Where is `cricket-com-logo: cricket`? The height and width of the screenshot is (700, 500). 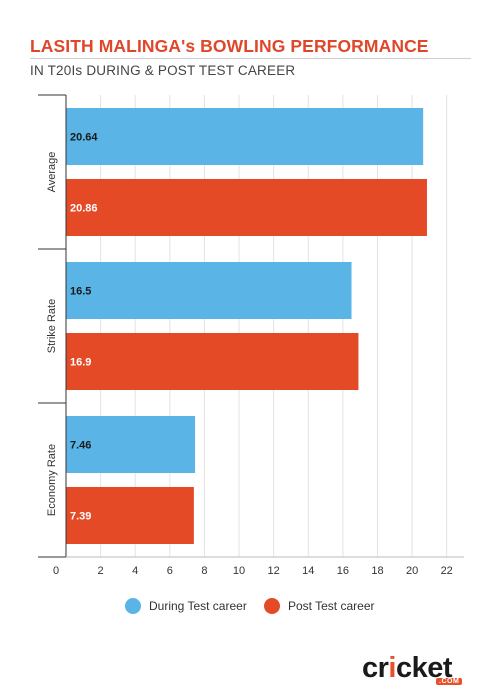
cricket-com-logo: cricket is located at coordinates (407, 668).